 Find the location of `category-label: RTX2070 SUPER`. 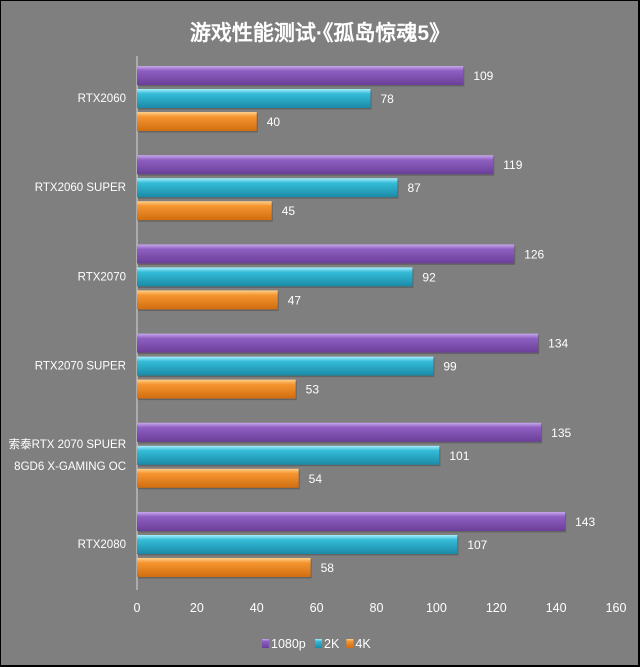

category-label: RTX2070 SUPER is located at coordinates (80, 367).